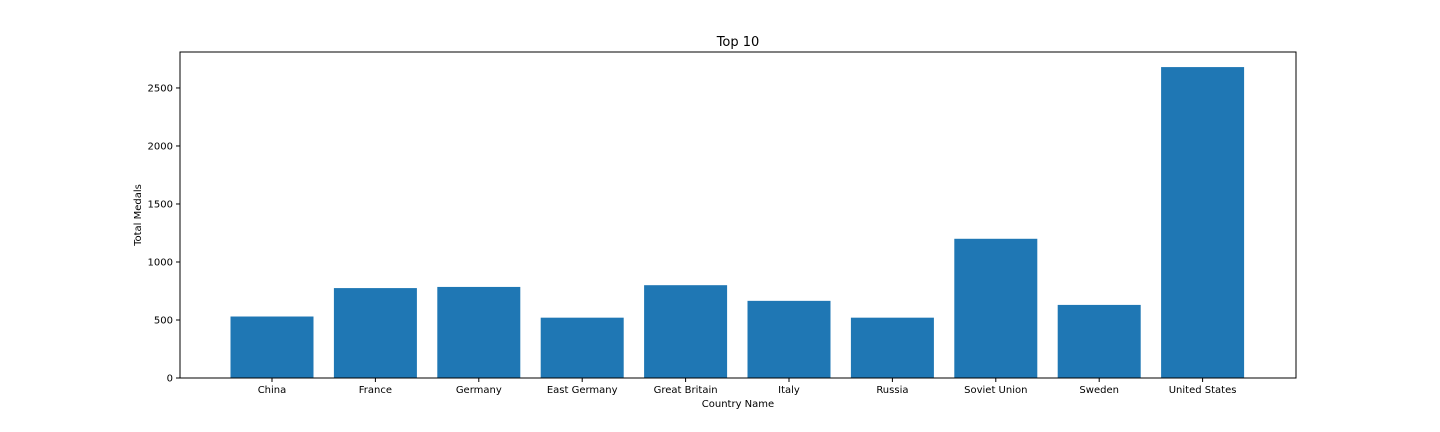 The height and width of the screenshot is (432, 1440). Describe the element at coordinates (582, 390) in the screenshot. I see `x-tick-label: East Germany` at that location.